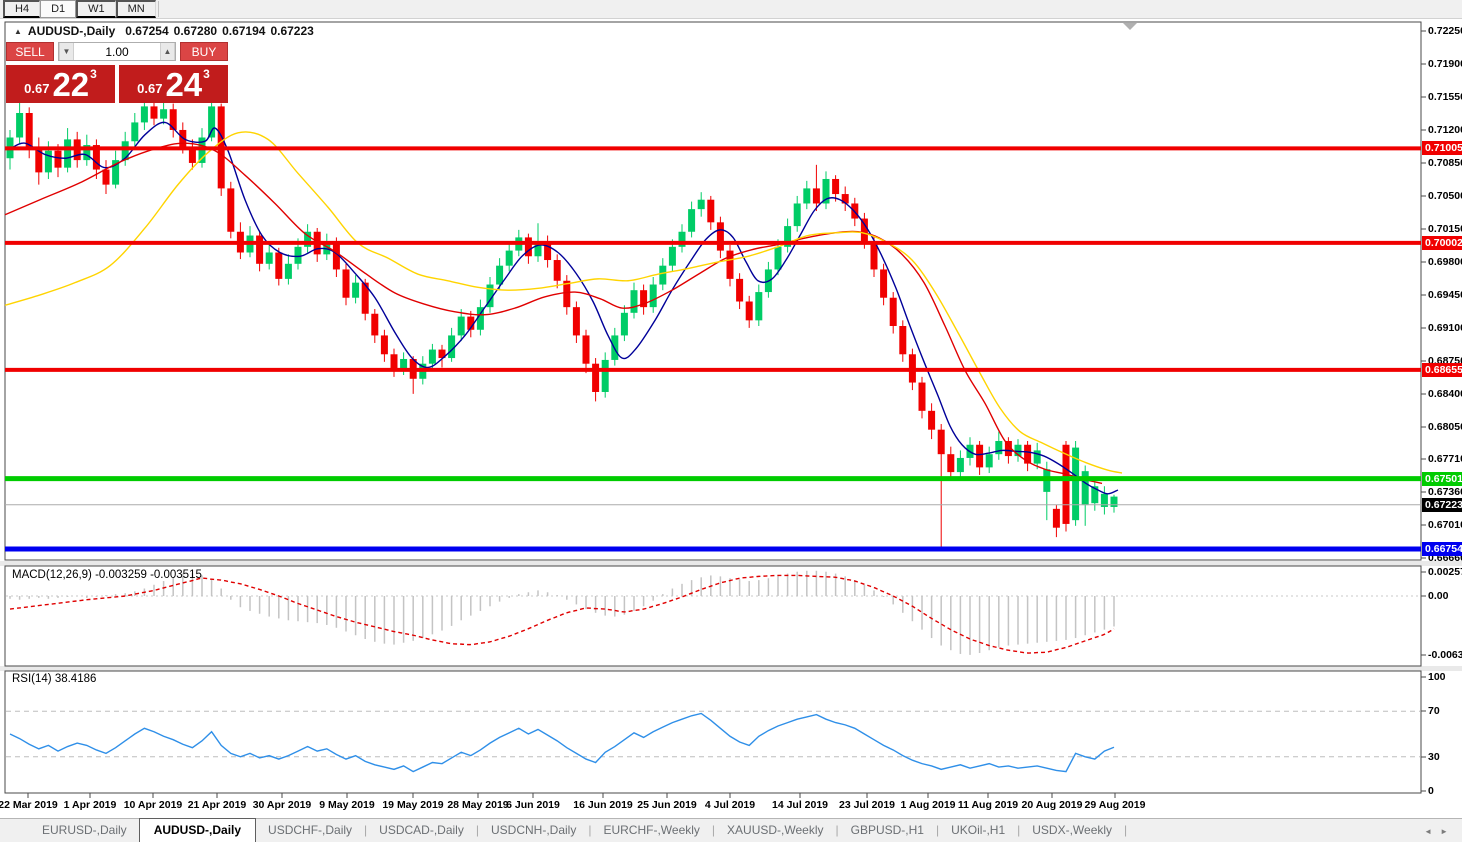  Describe the element at coordinates (1428, 831) in the screenshot. I see `tab-scroll-left-icon: ◄` at that location.